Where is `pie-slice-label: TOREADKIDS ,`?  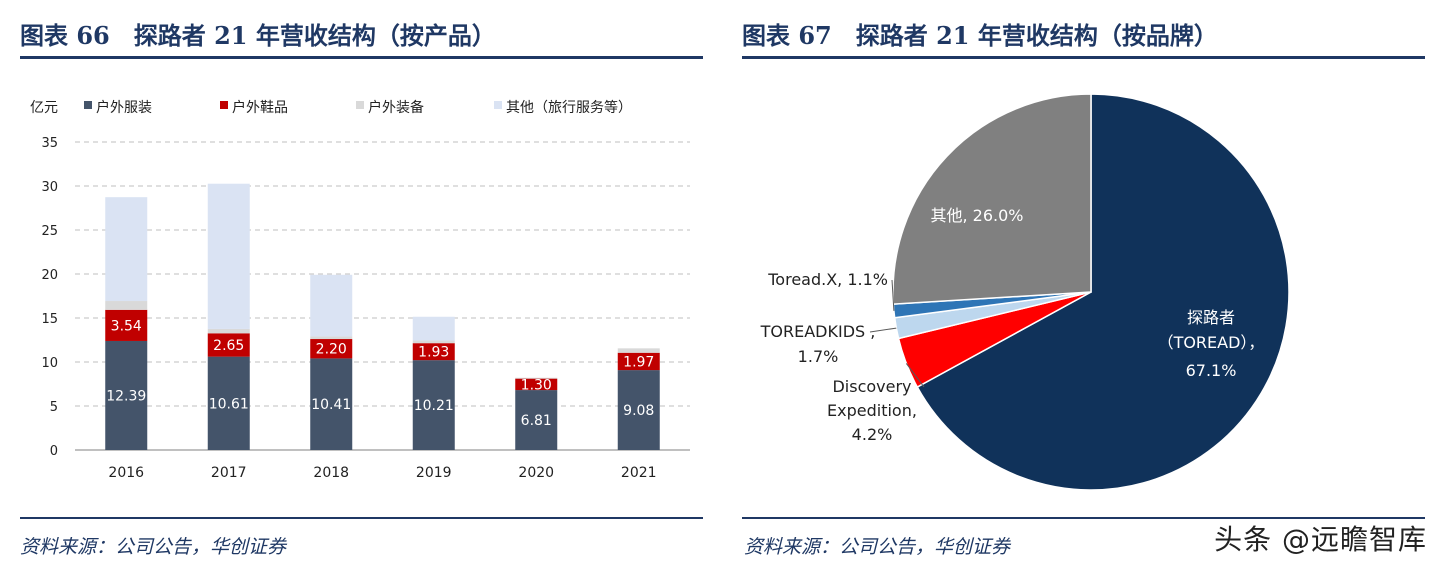 pie-slice-label: TOREADKIDS , is located at coordinates (818, 331).